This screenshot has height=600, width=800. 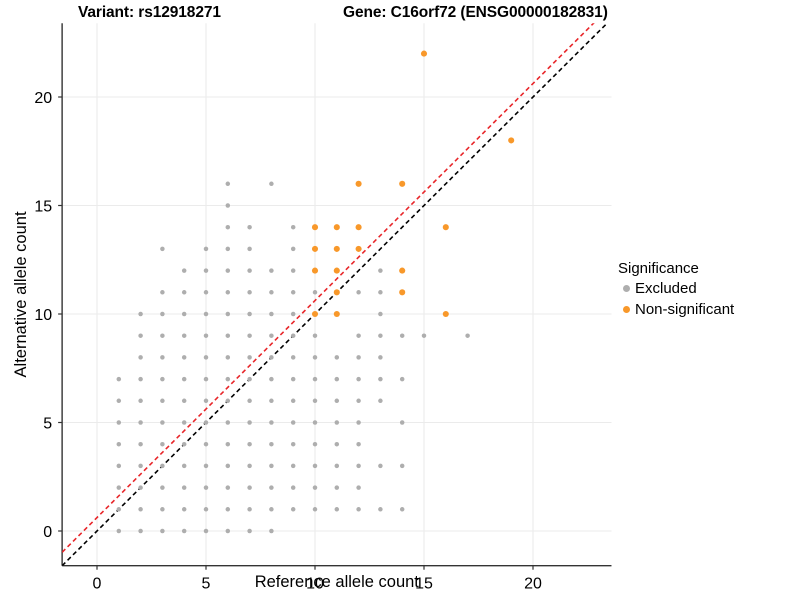 What do you see at coordinates (47, 424) in the screenshot?
I see `y-tick-label: 5` at bounding box center [47, 424].